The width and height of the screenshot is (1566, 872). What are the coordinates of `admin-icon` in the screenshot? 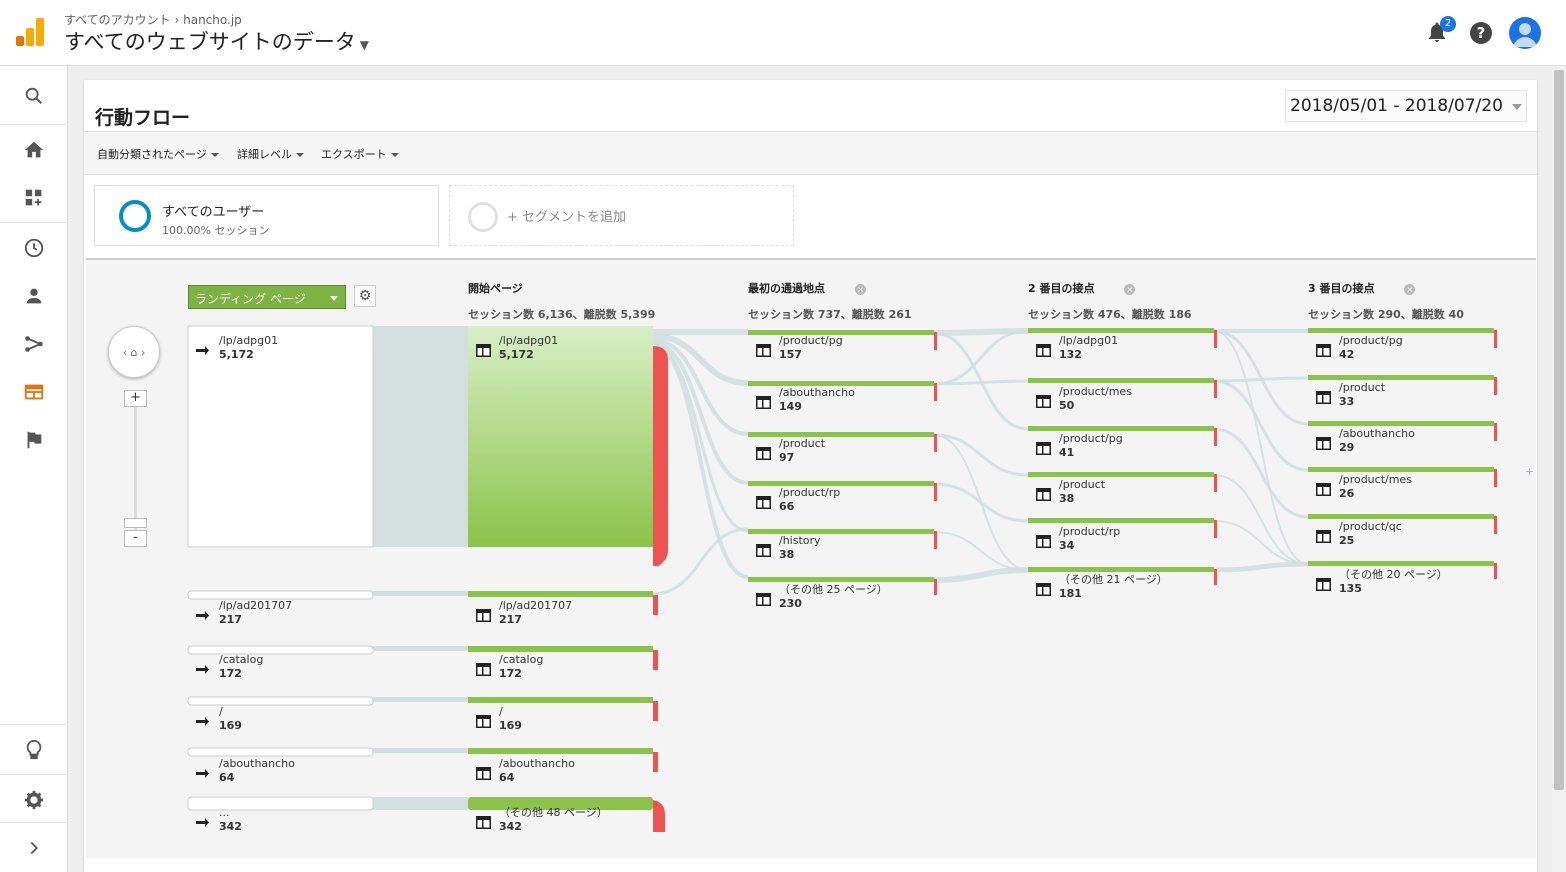 It's located at (34, 800).